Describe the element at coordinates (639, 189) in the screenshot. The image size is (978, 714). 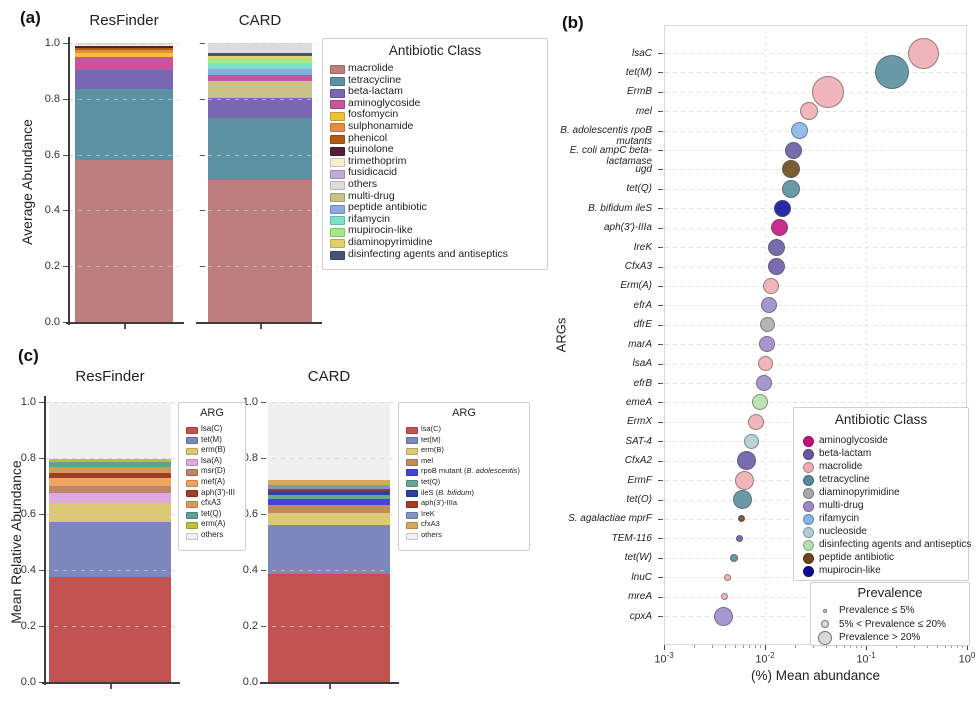
I see `arg-row-label: tet(Q)` at that location.